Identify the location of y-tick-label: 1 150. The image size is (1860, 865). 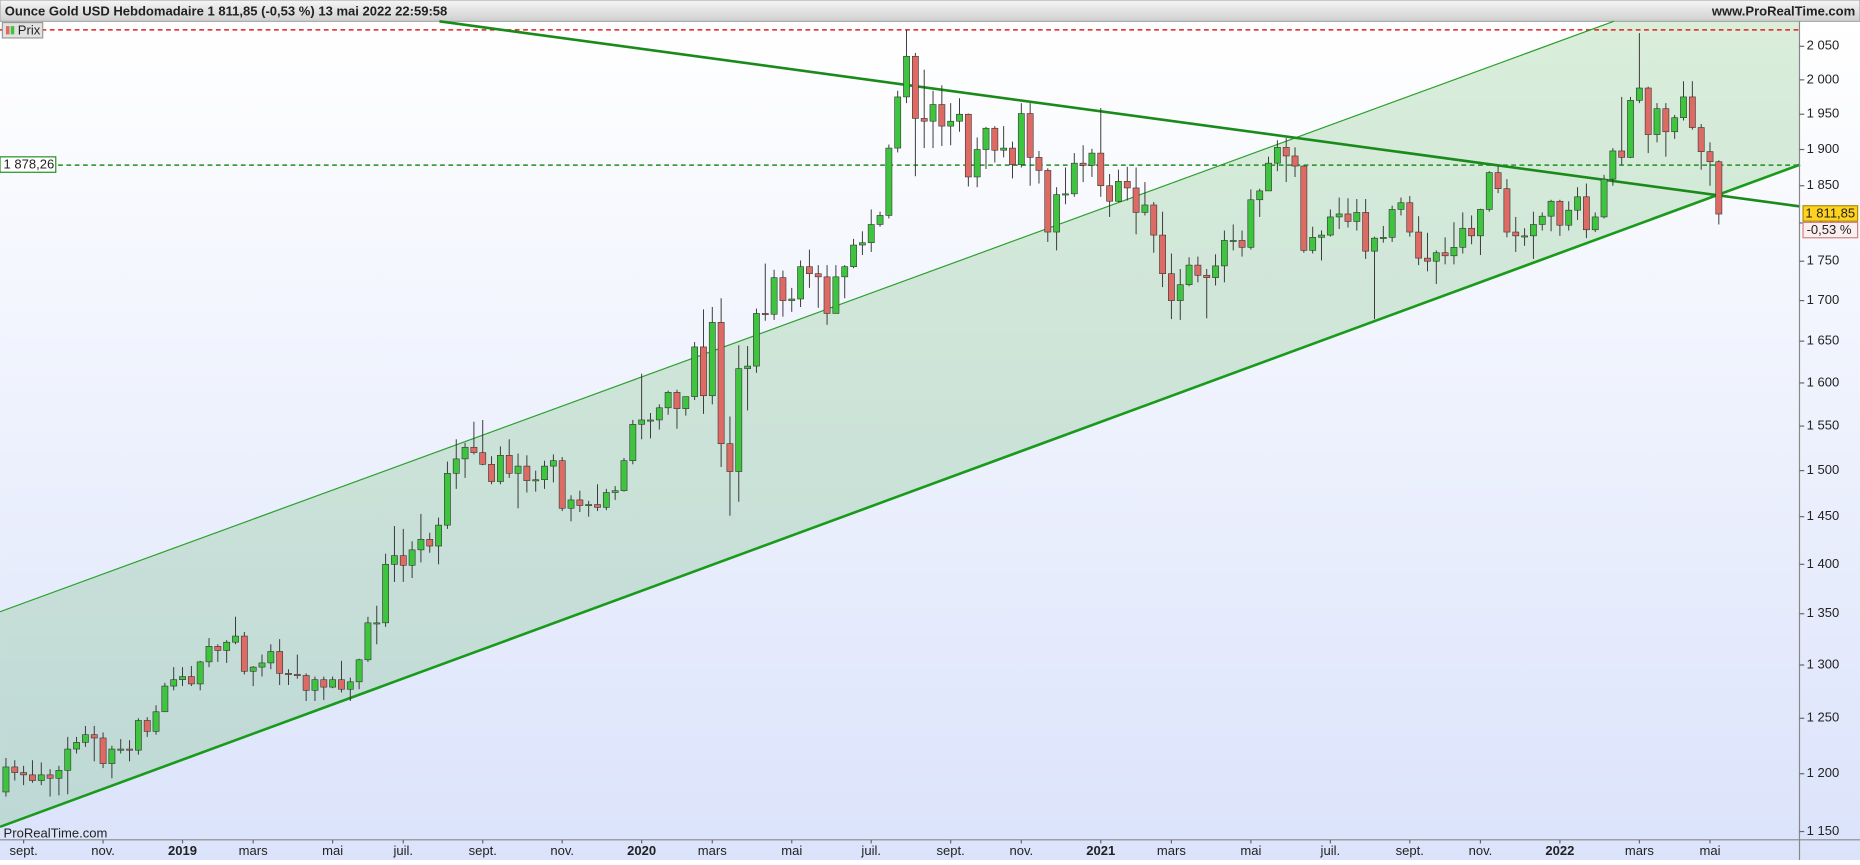
(1823, 830).